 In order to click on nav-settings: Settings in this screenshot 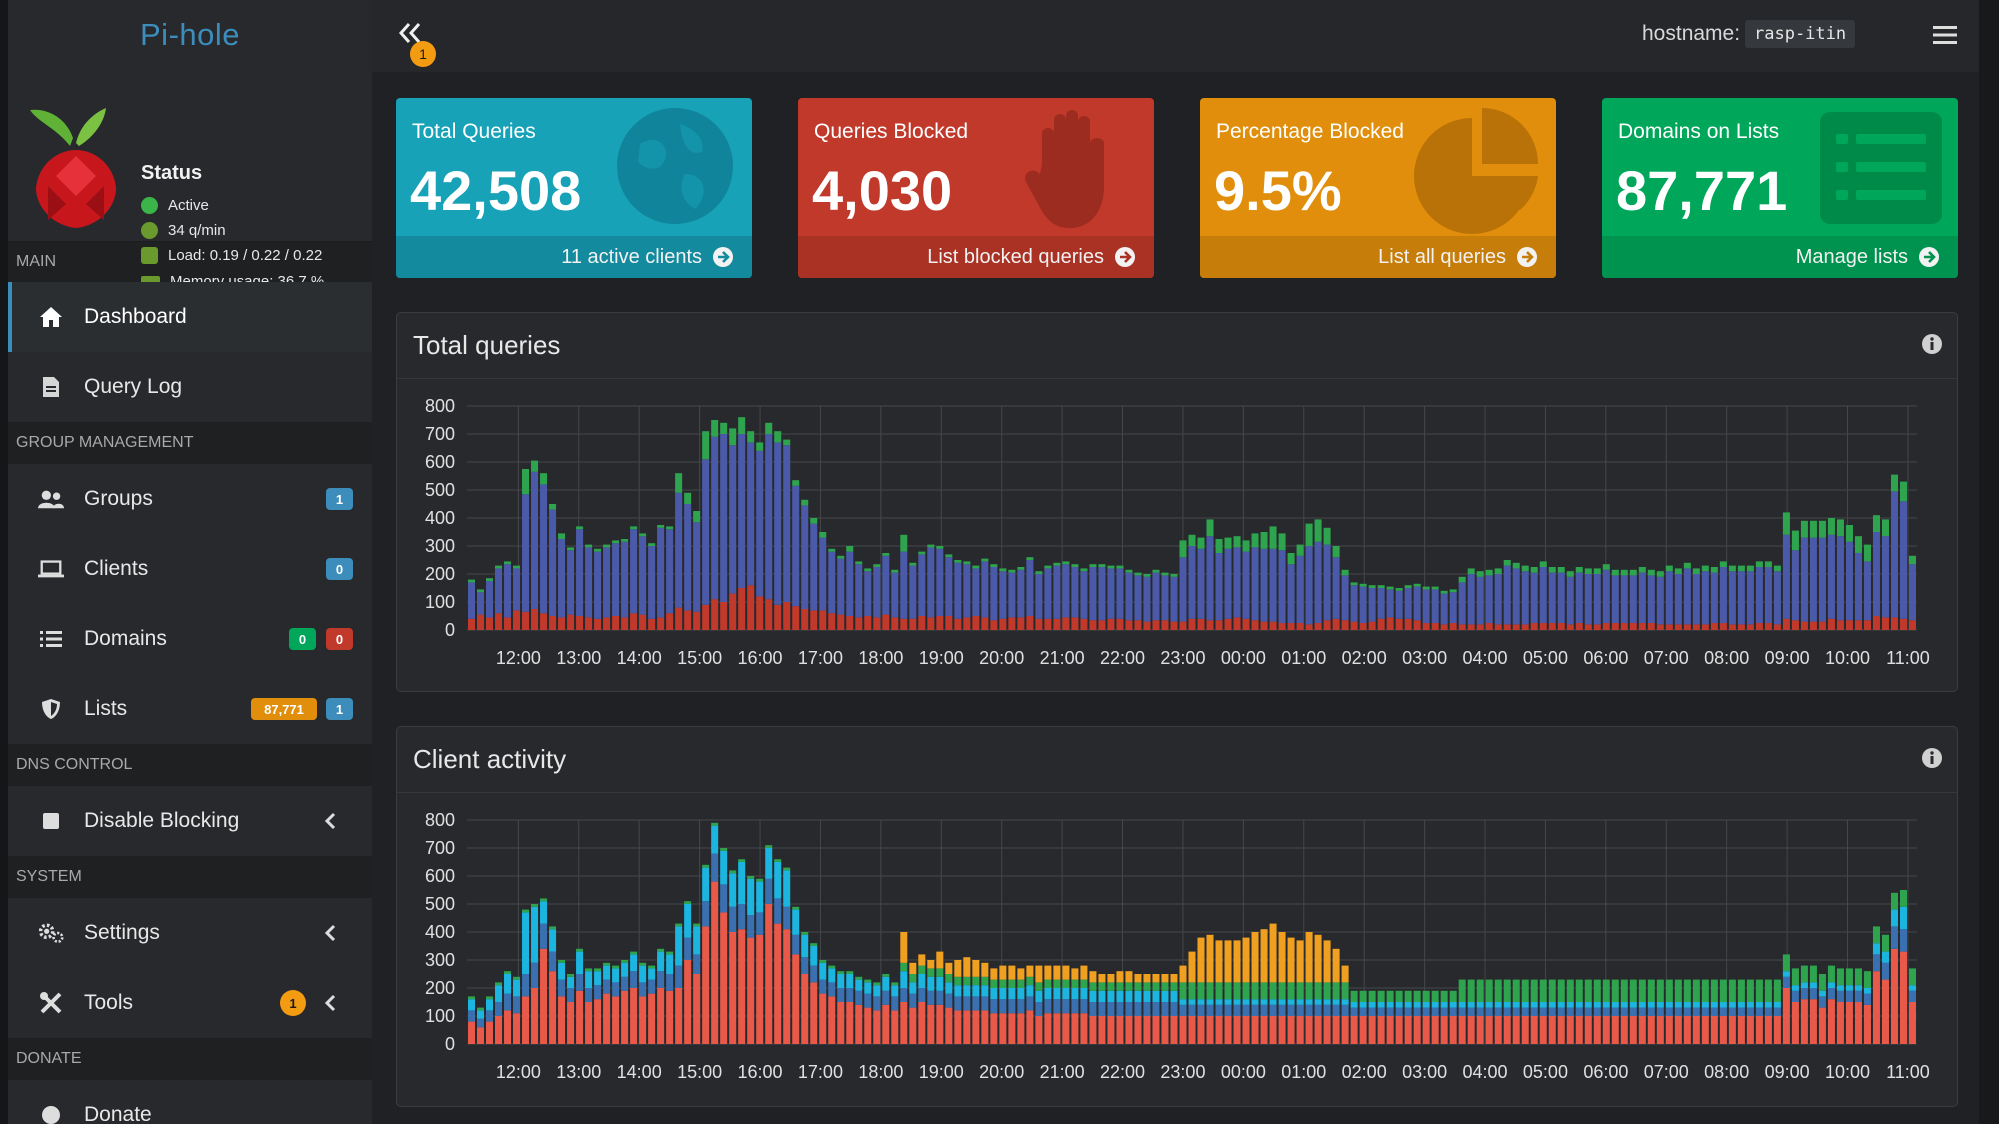, I will do `click(190, 933)`.